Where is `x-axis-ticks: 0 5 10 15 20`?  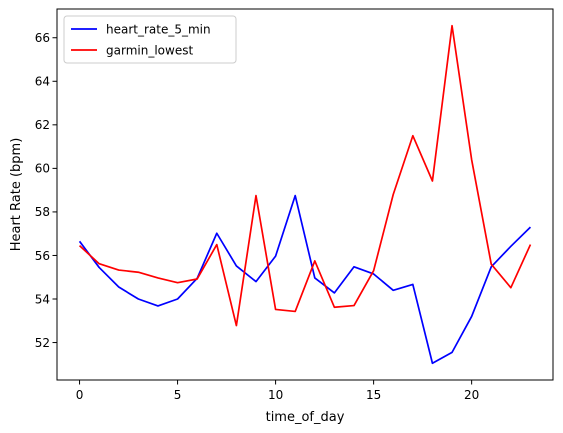 x-axis-ticks: 0 5 10 15 20 is located at coordinates (277, 391).